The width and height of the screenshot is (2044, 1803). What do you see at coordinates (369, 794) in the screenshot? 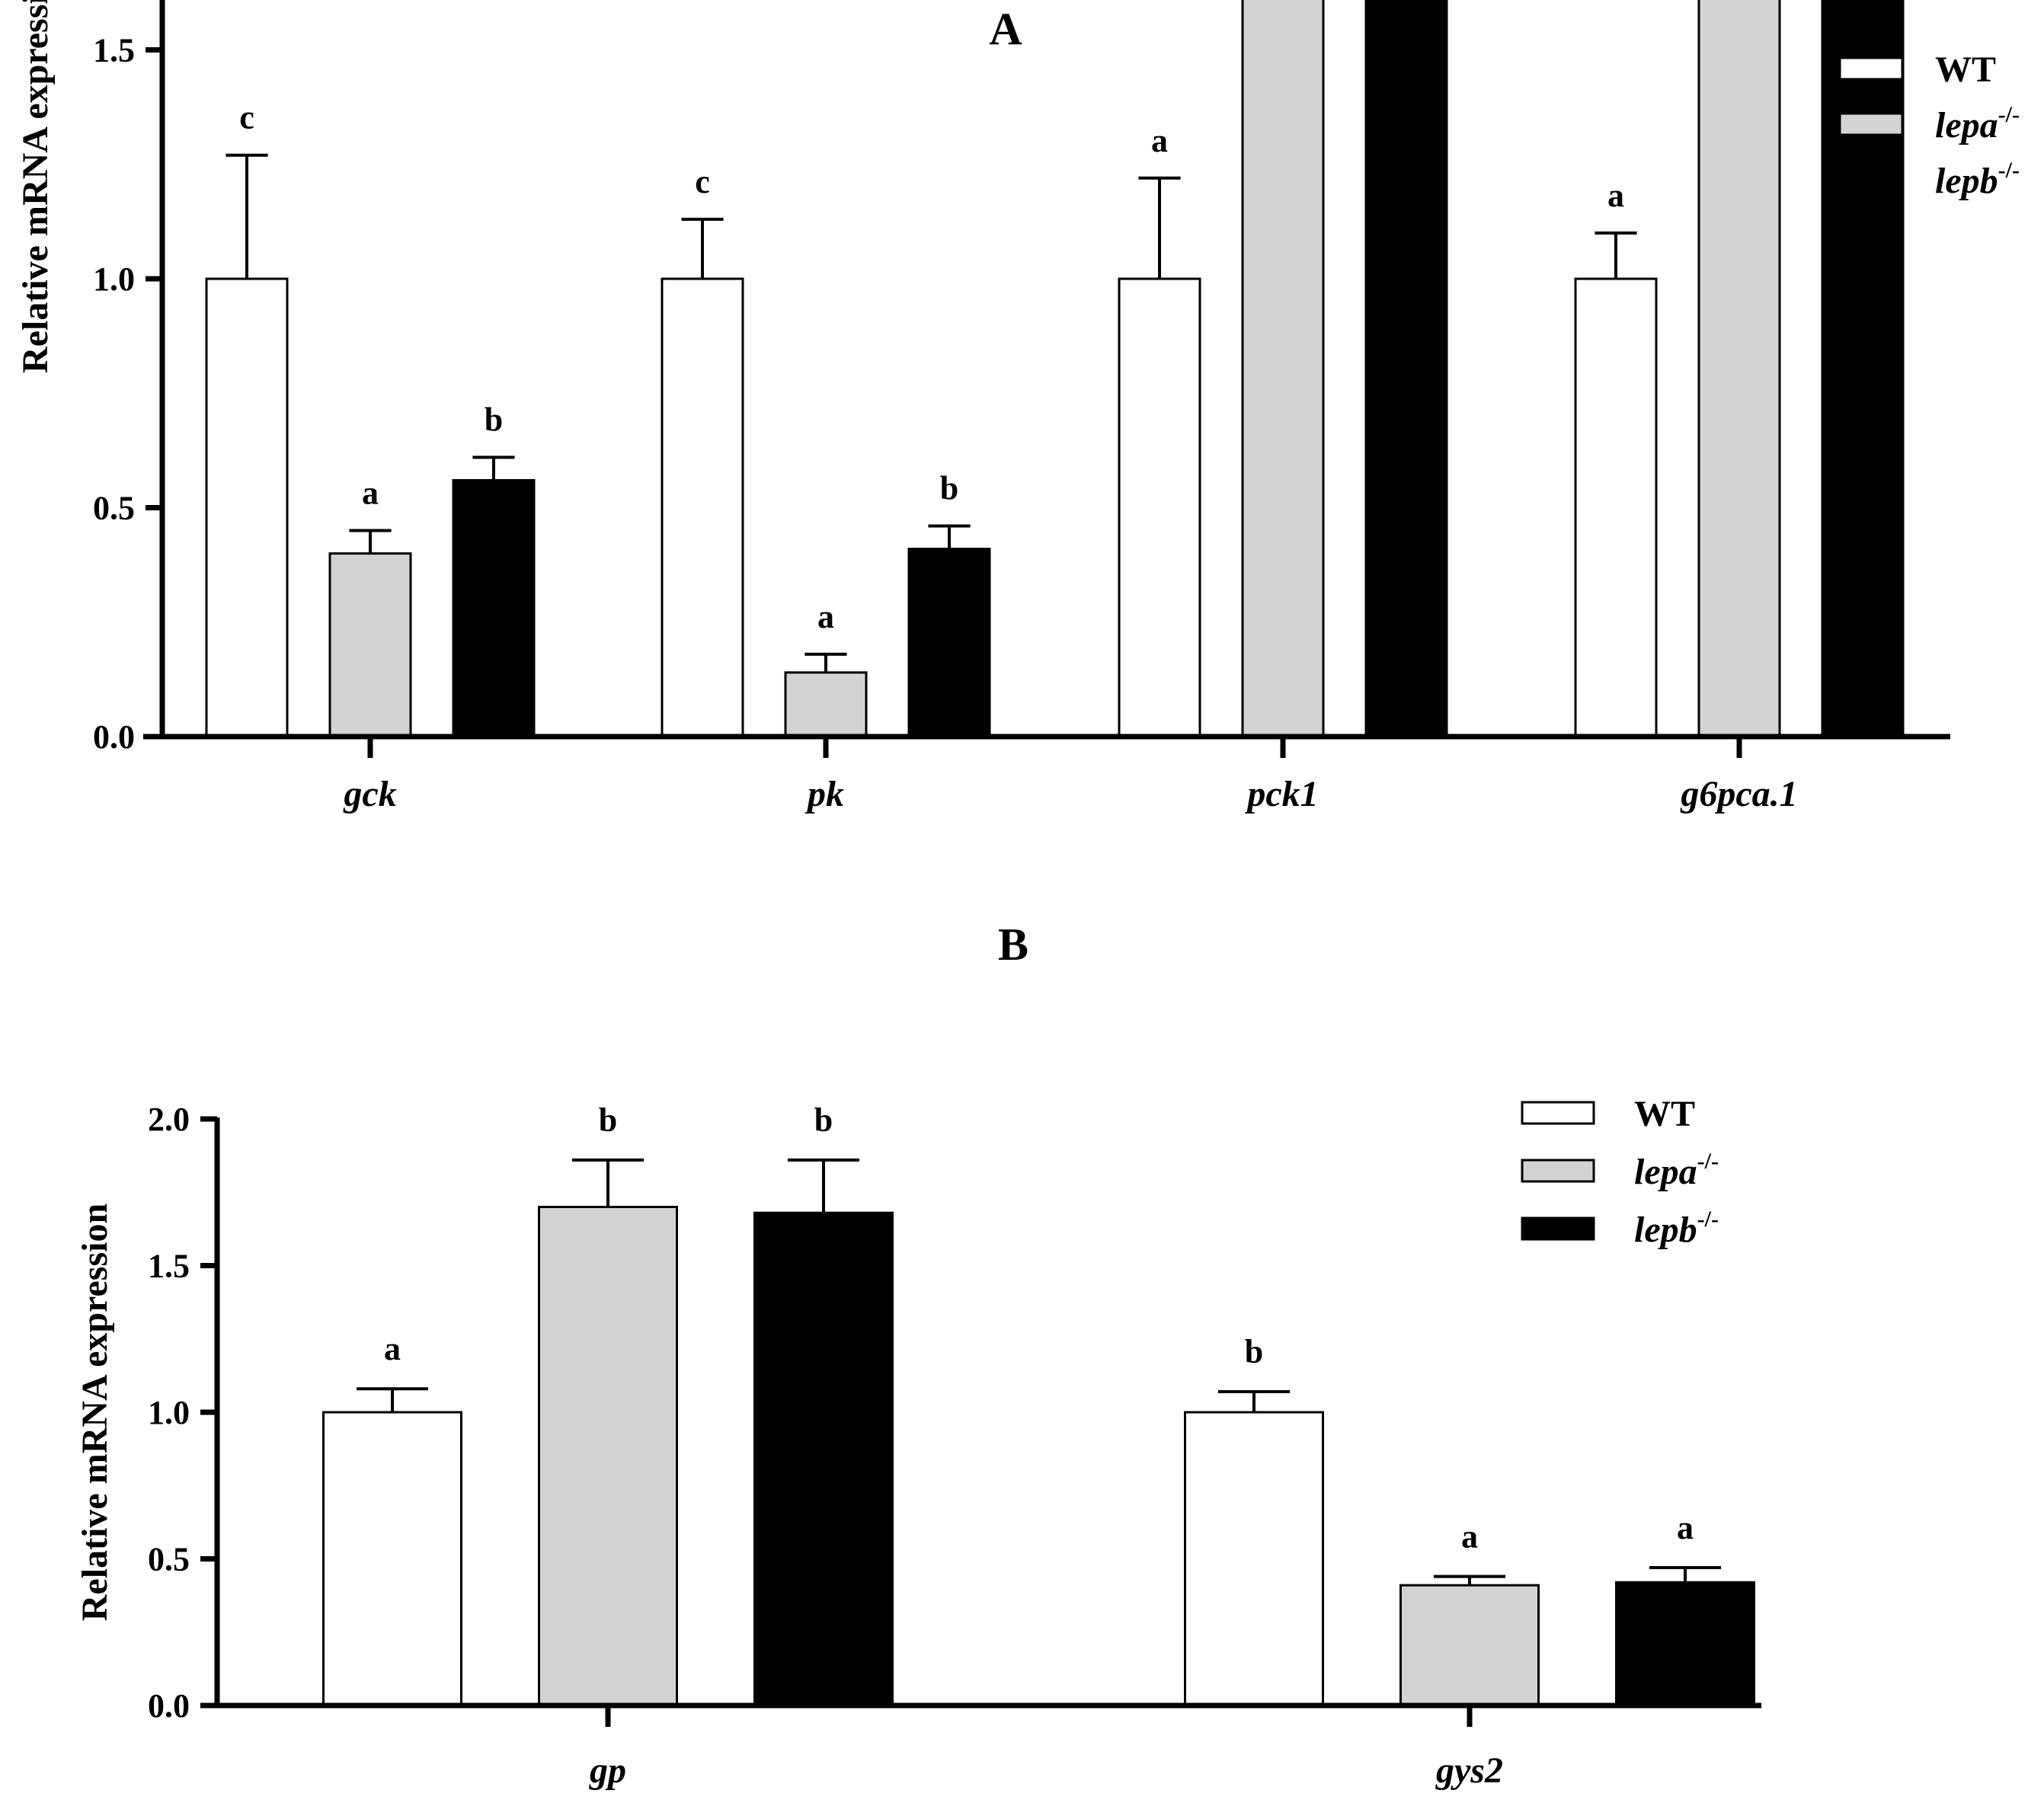
I see `x-category-label-gck: gck` at bounding box center [369, 794].